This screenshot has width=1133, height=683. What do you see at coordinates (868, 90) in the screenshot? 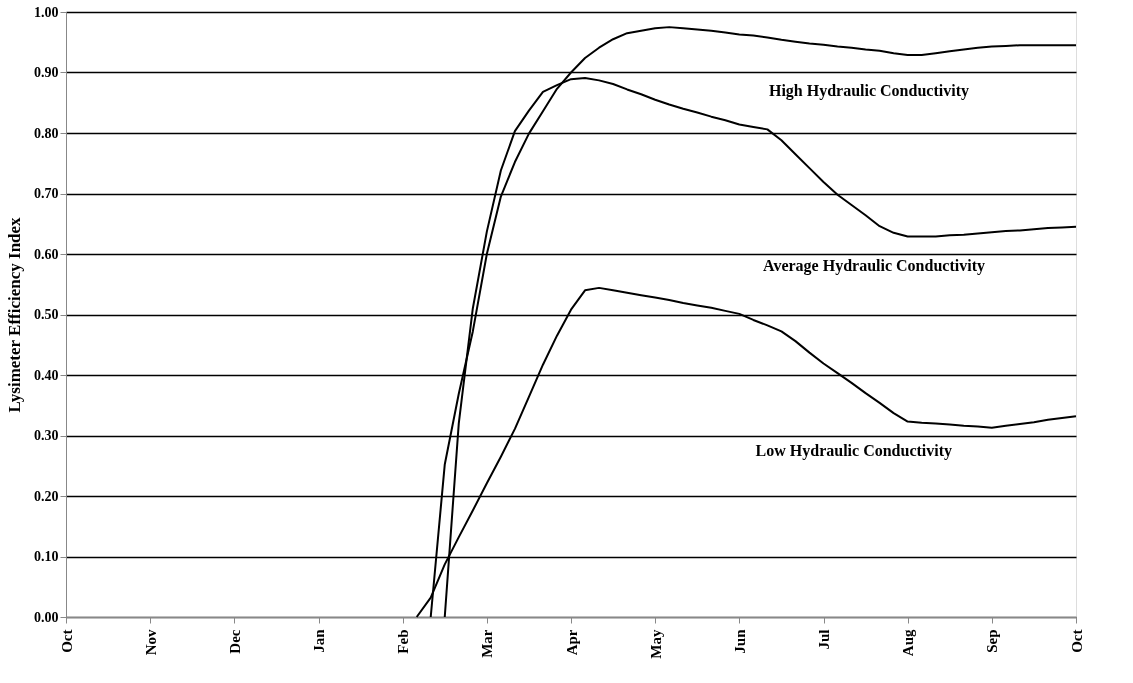
I see `text: High Hydraulic Conductivity` at bounding box center [868, 90].